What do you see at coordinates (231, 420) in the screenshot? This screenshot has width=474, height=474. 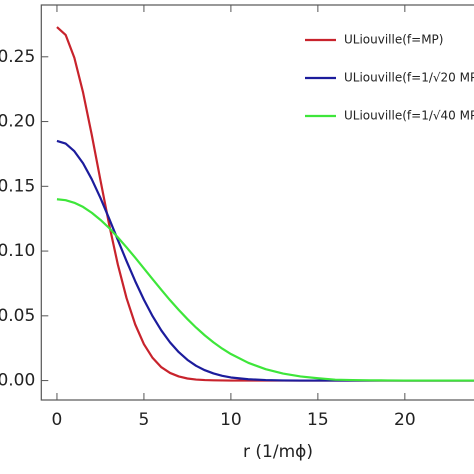 I see `x-tick-label: 10` at bounding box center [231, 420].